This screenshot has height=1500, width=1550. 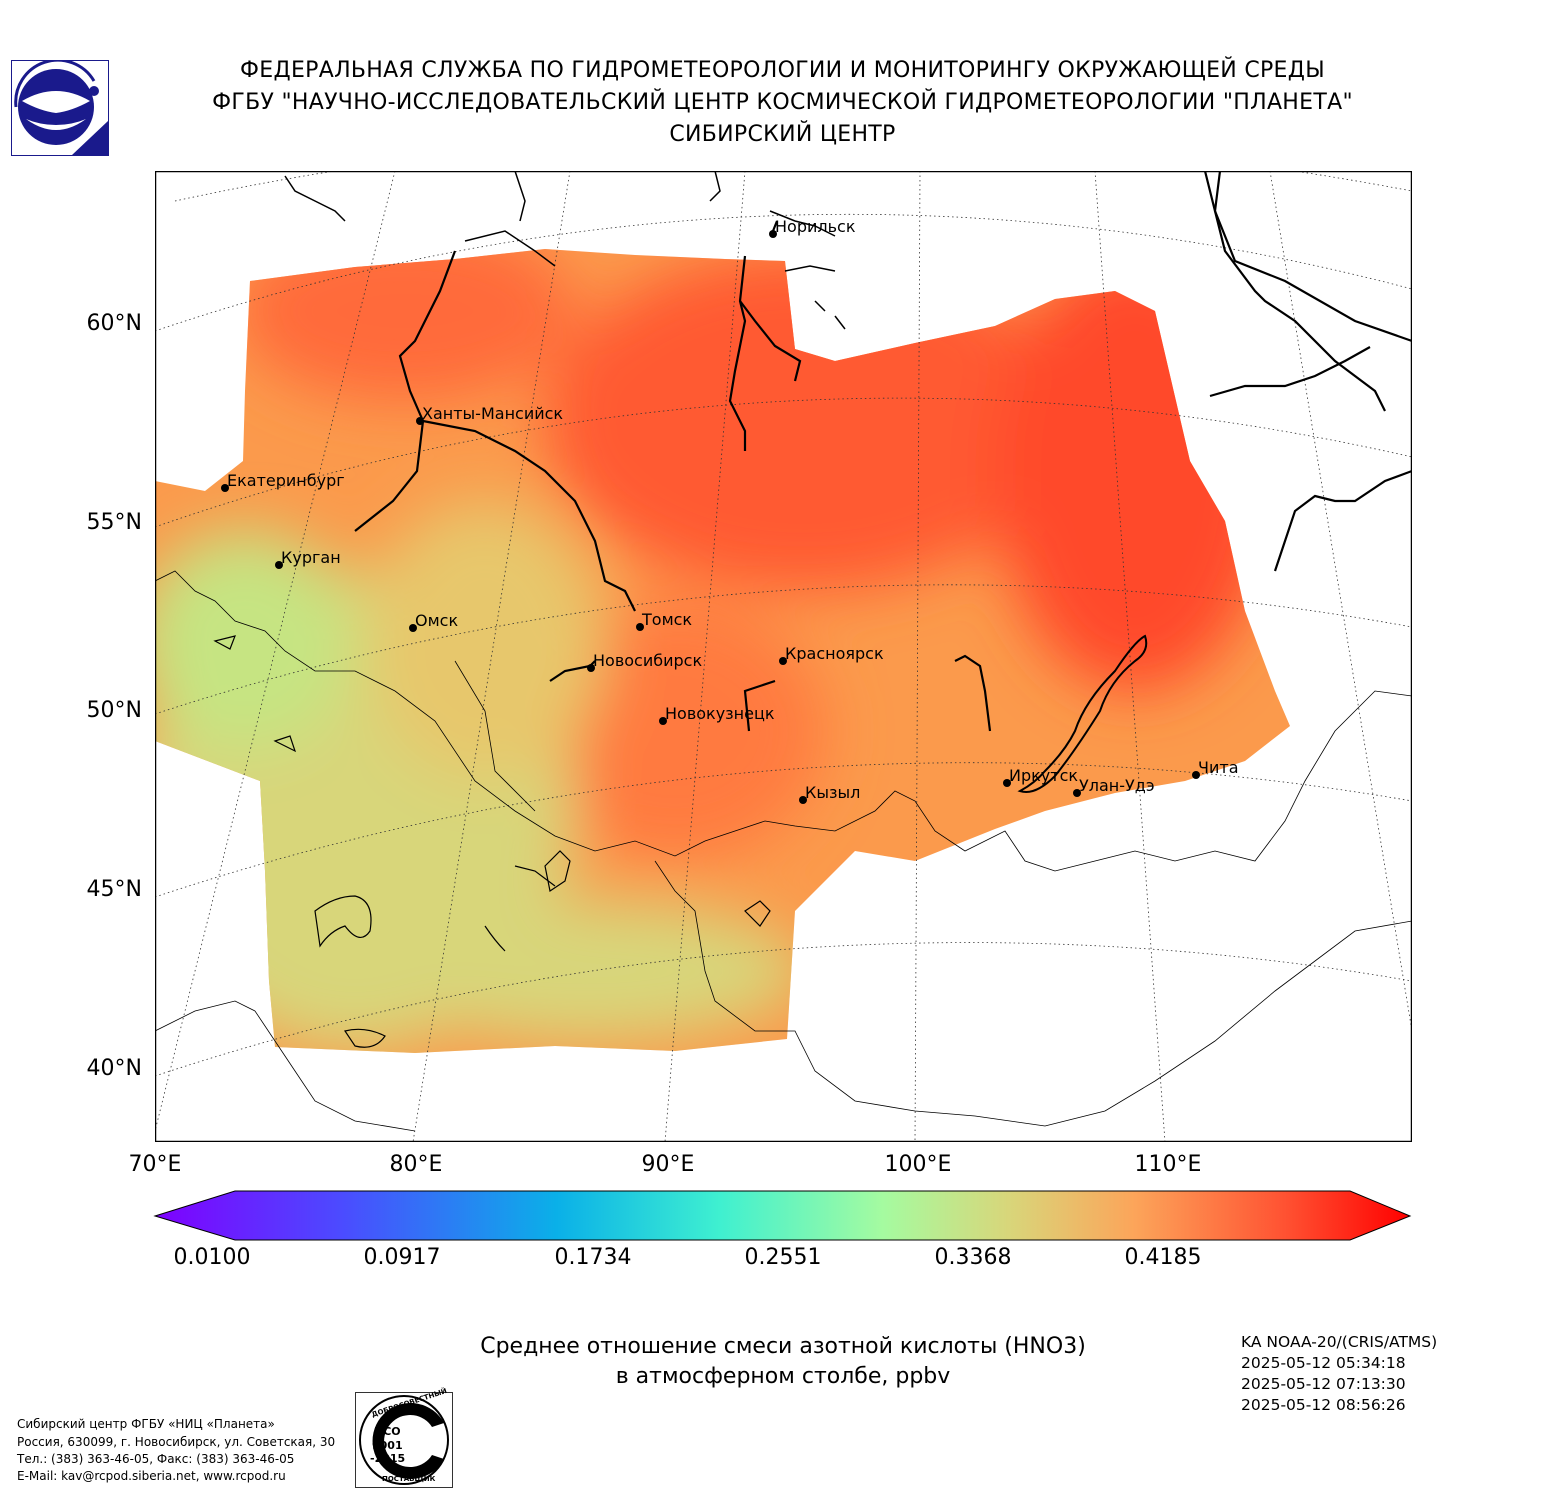 What do you see at coordinates (593, 1257) in the screenshot?
I see `colorbar-tick-3: 0.1734` at bounding box center [593, 1257].